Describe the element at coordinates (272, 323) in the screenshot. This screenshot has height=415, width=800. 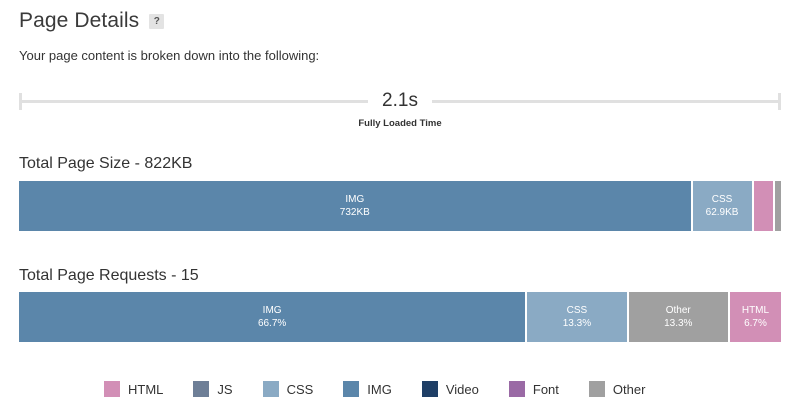
I see `segment-value: 66.7%` at that location.